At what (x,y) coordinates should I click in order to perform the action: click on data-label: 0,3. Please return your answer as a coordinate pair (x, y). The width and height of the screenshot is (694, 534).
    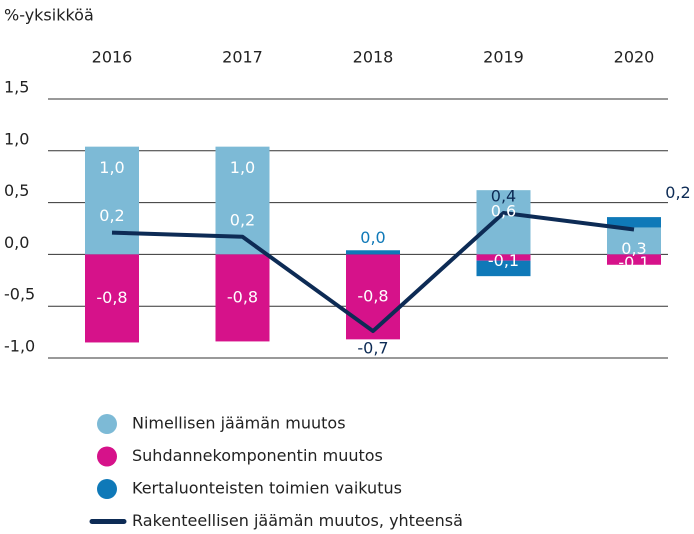
    Looking at the image, I should click on (633, 248).